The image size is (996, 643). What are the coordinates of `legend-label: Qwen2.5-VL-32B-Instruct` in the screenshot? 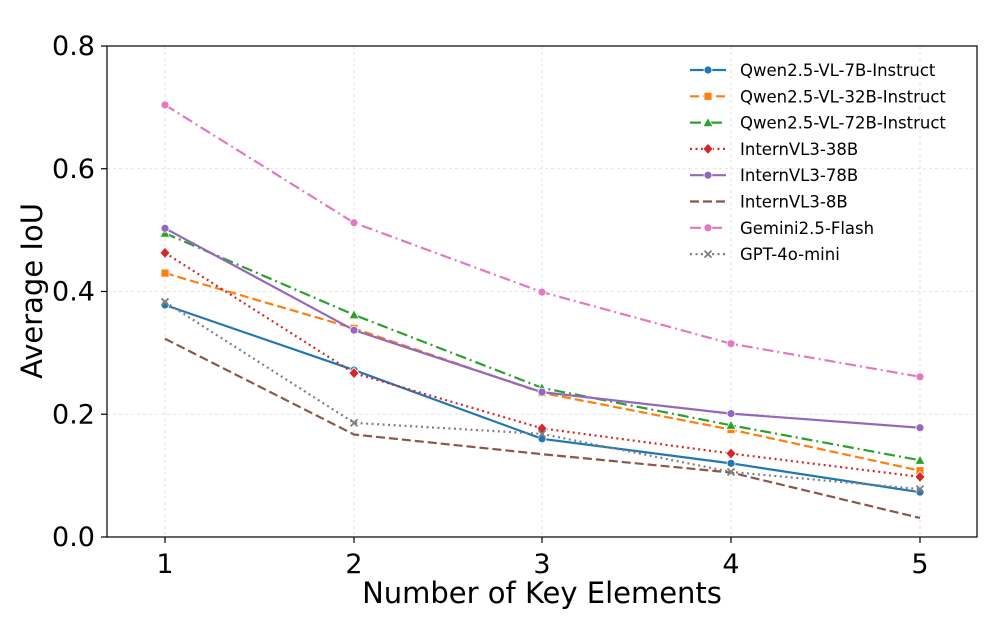 It's located at (843, 96).